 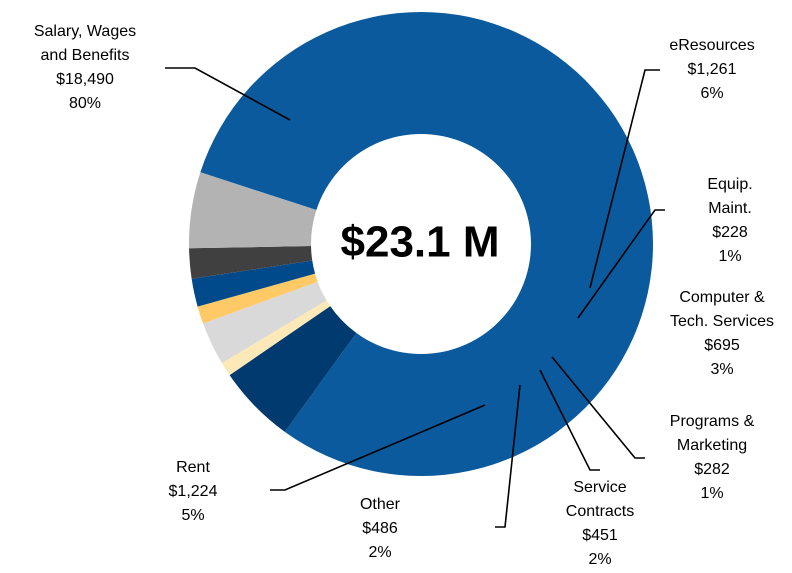 What do you see at coordinates (85, 103) in the screenshot?
I see `percent-label: 80%` at bounding box center [85, 103].